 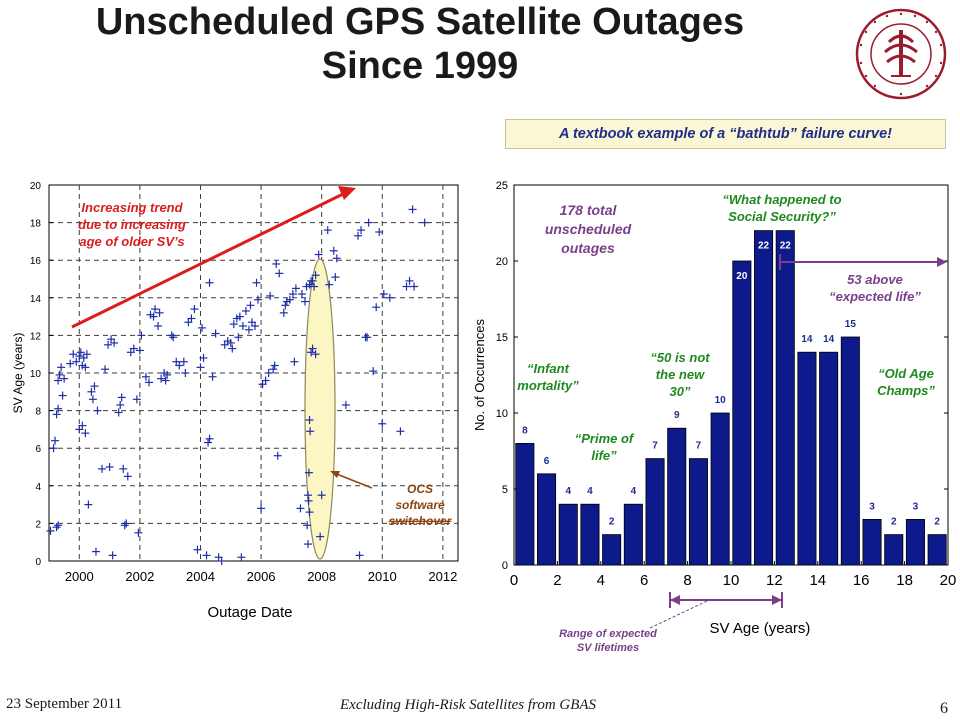 I want to click on ocs-annotation-line-3: switchover, so click(x=421, y=521).